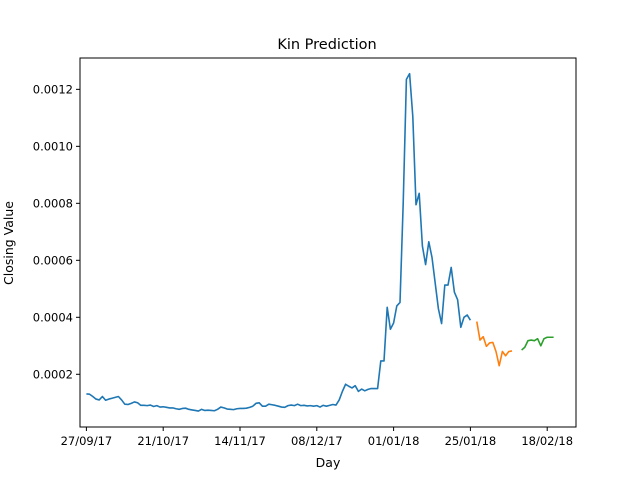 The height and width of the screenshot is (480, 640). What do you see at coordinates (471, 441) in the screenshot?
I see `x-tick-label: 25/01/18` at bounding box center [471, 441].